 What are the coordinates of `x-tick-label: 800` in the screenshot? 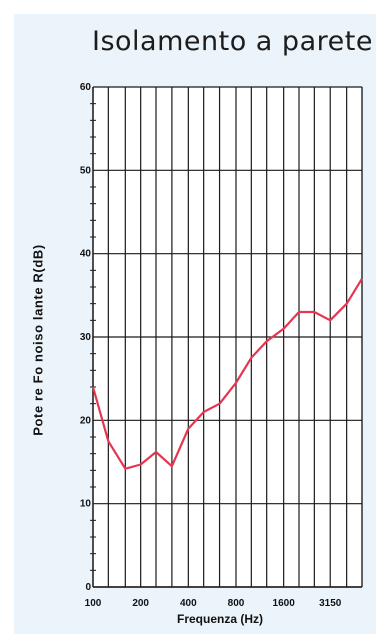 It's located at (236, 603).